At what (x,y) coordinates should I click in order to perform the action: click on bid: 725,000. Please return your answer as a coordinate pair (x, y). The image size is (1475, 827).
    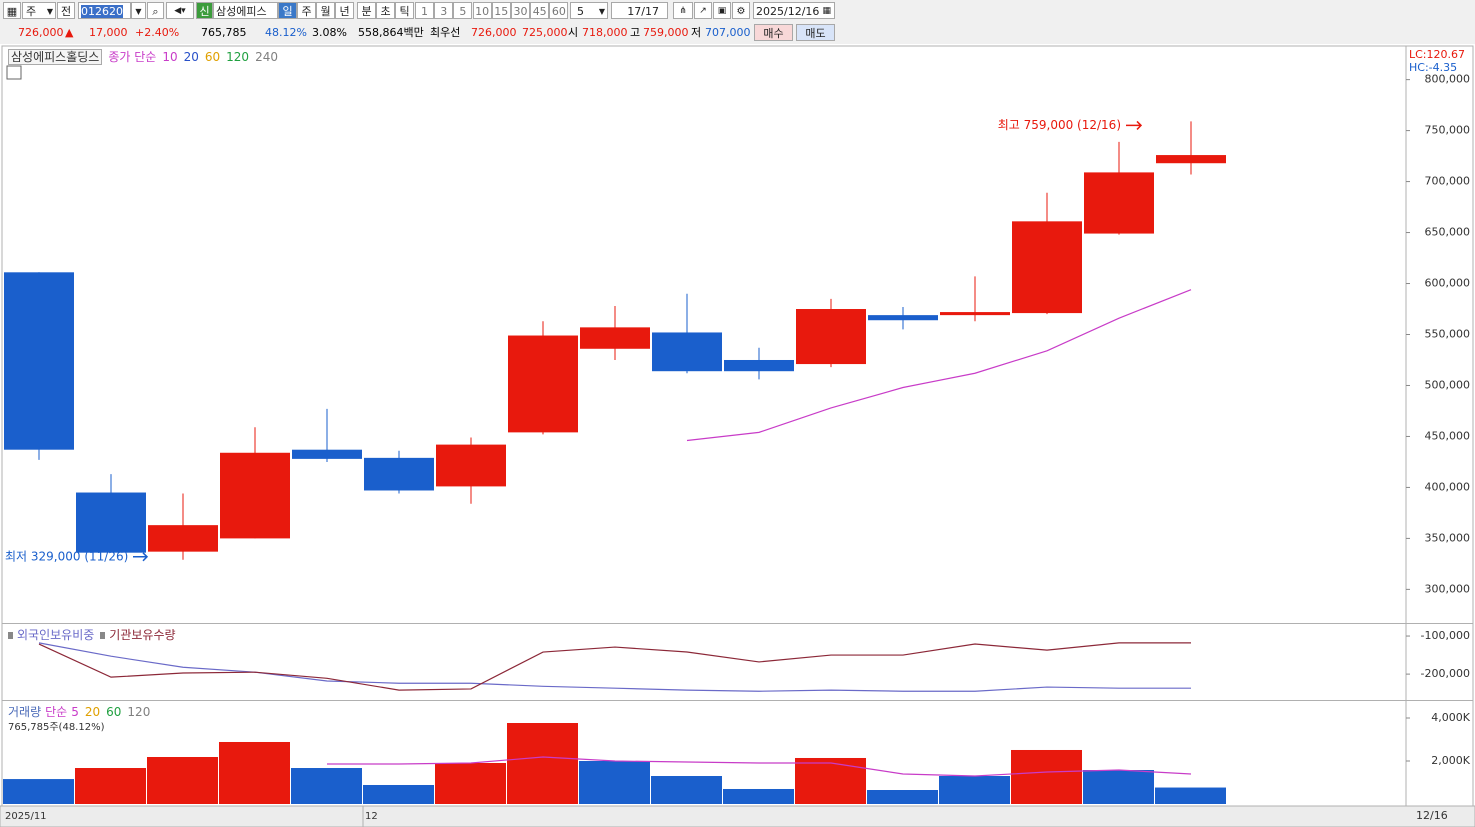
    Looking at the image, I should click on (545, 32).